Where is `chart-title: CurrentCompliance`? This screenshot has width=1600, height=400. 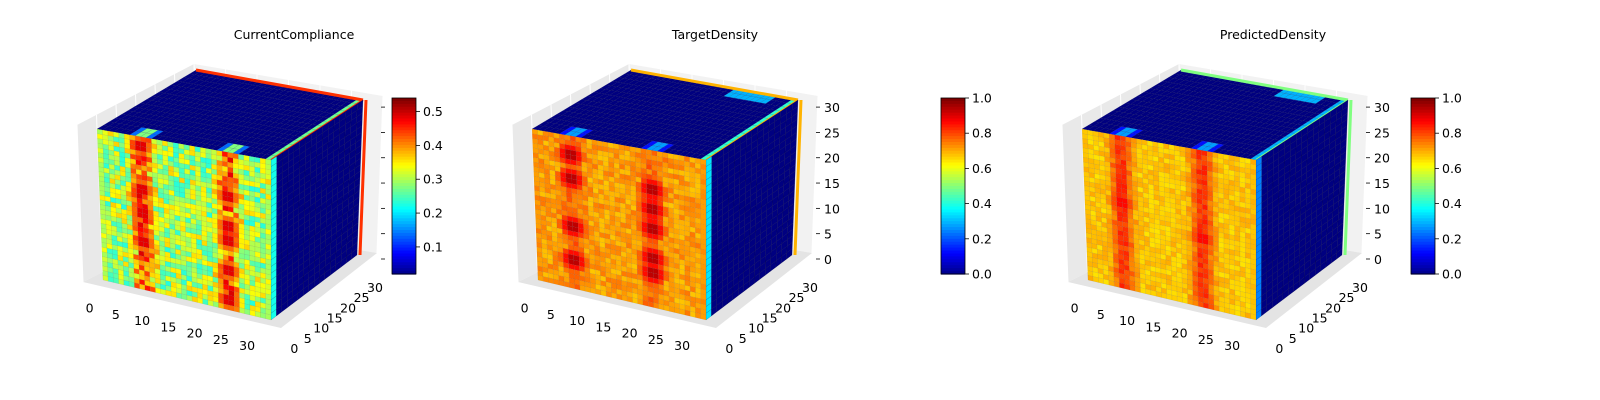 chart-title: CurrentCompliance is located at coordinates (294, 34).